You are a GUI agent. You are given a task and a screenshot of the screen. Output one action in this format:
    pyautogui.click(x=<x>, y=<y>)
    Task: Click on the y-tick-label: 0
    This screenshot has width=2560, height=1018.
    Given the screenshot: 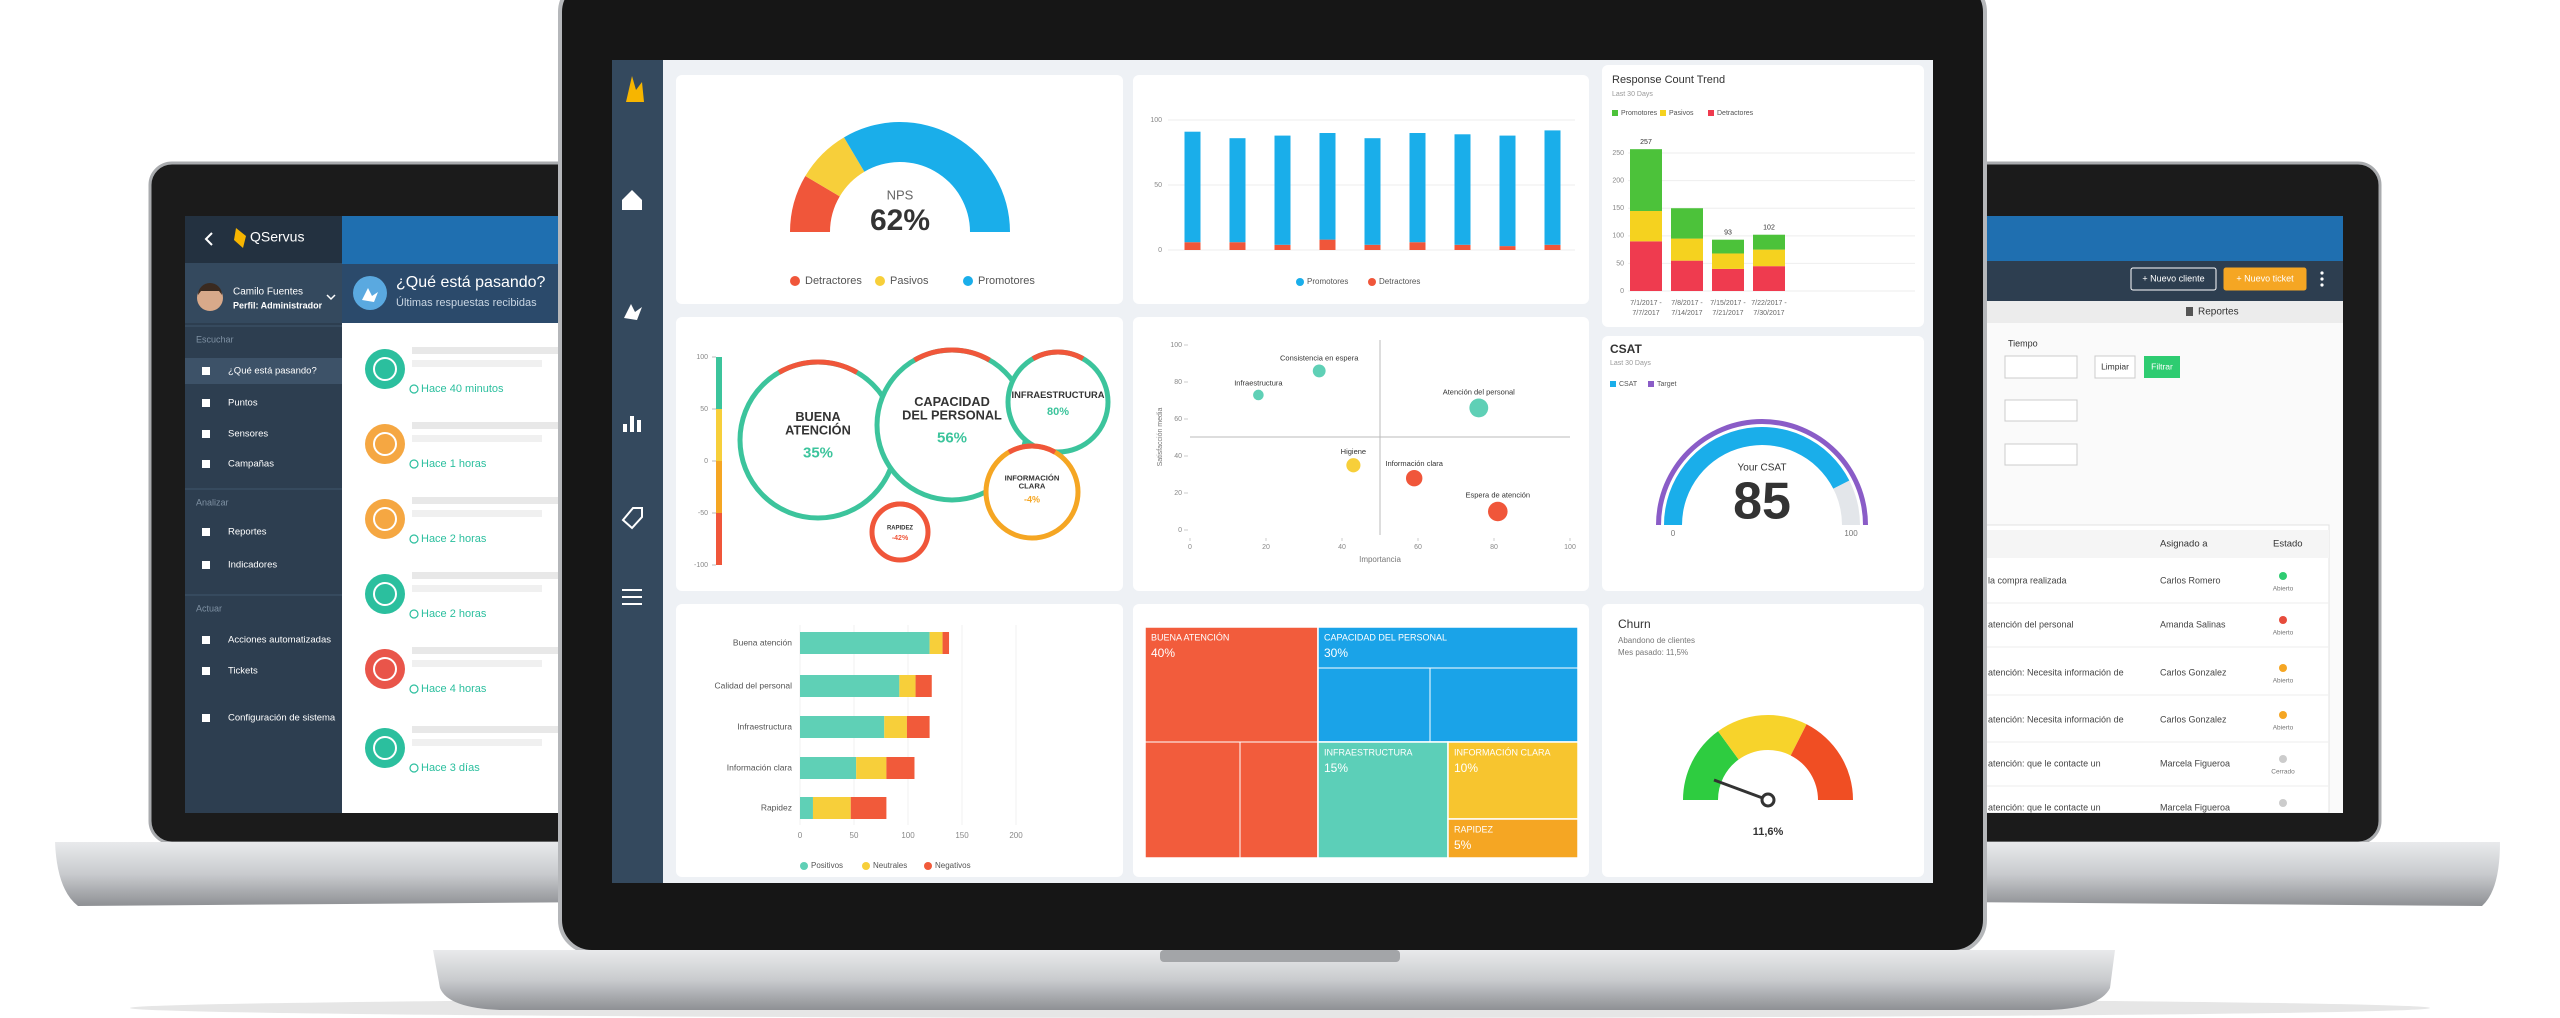 What is the action you would take?
    pyautogui.click(x=1622, y=291)
    